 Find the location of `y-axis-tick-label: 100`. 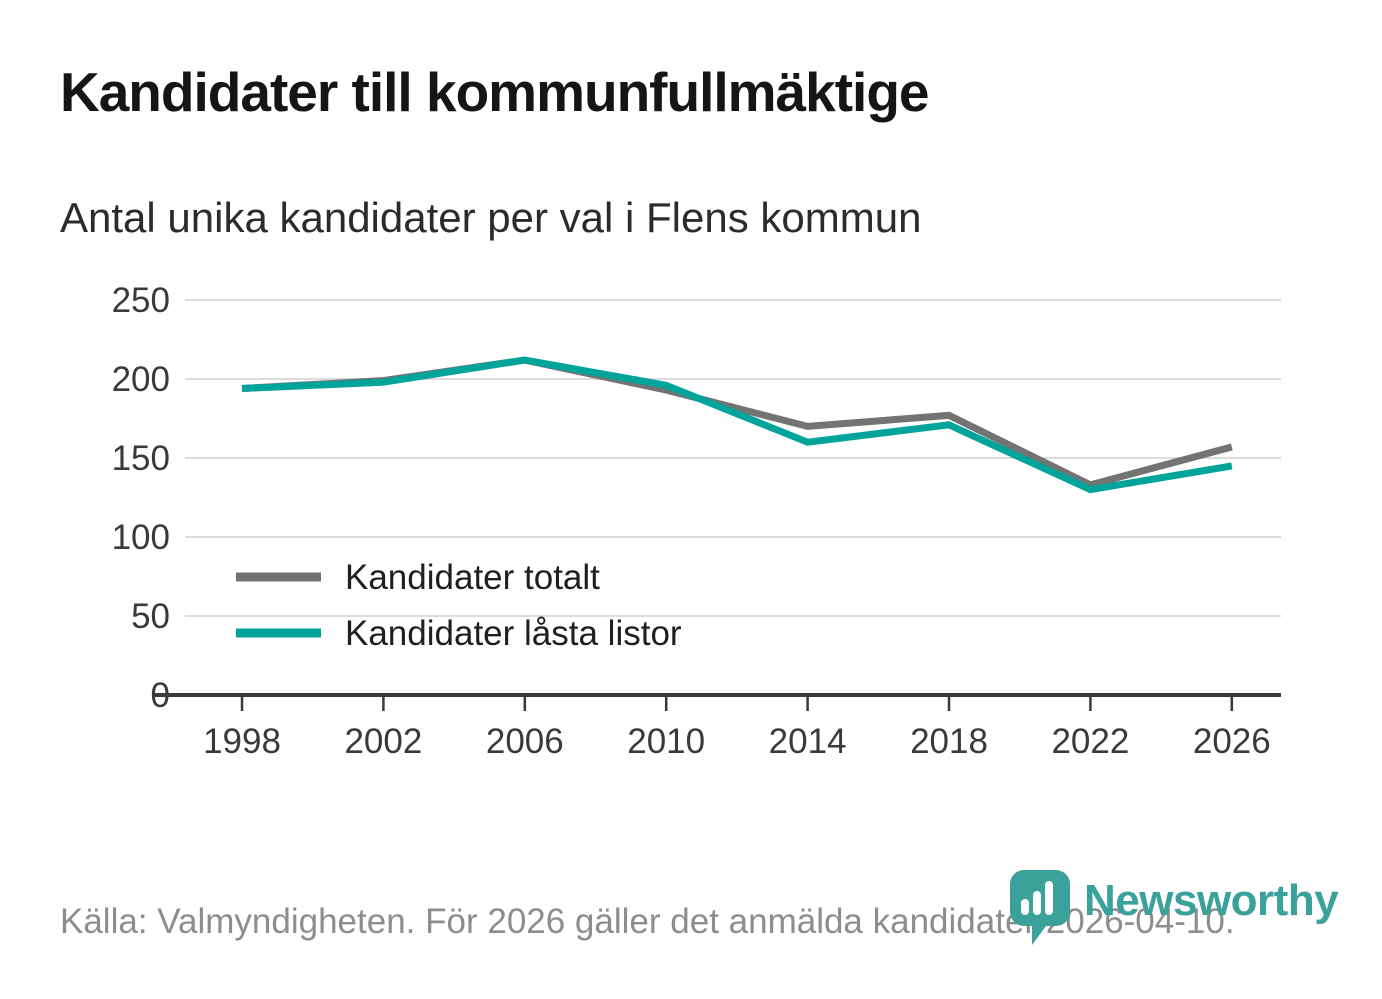

y-axis-tick-label: 100 is located at coordinates (141, 537).